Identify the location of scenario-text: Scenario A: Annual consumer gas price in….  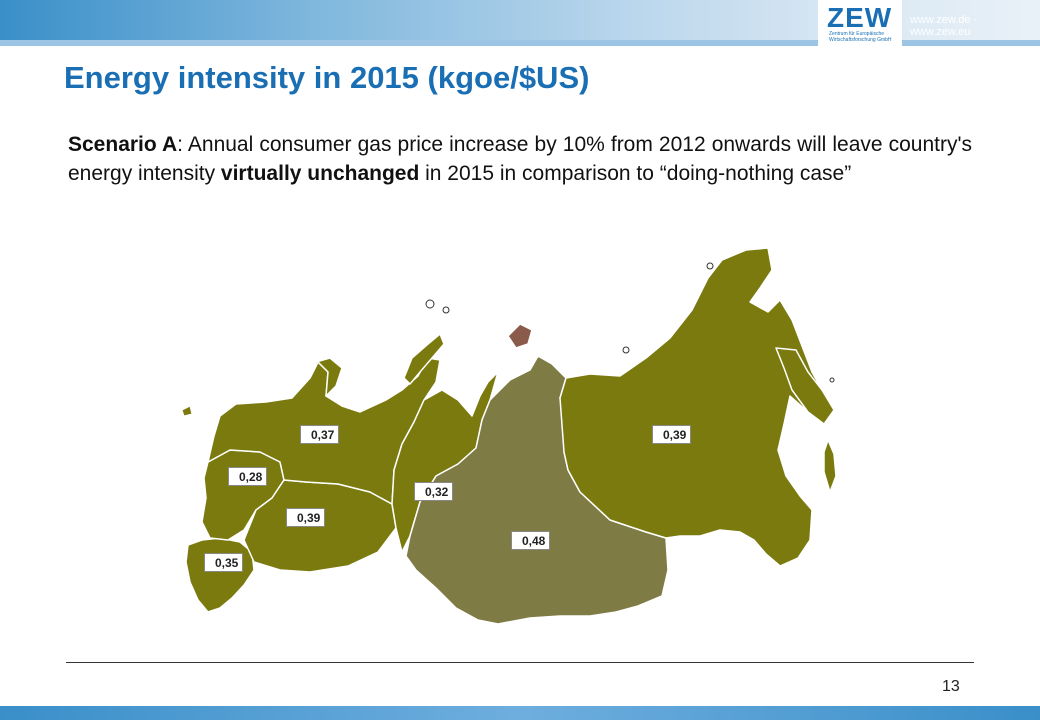
(520, 159).